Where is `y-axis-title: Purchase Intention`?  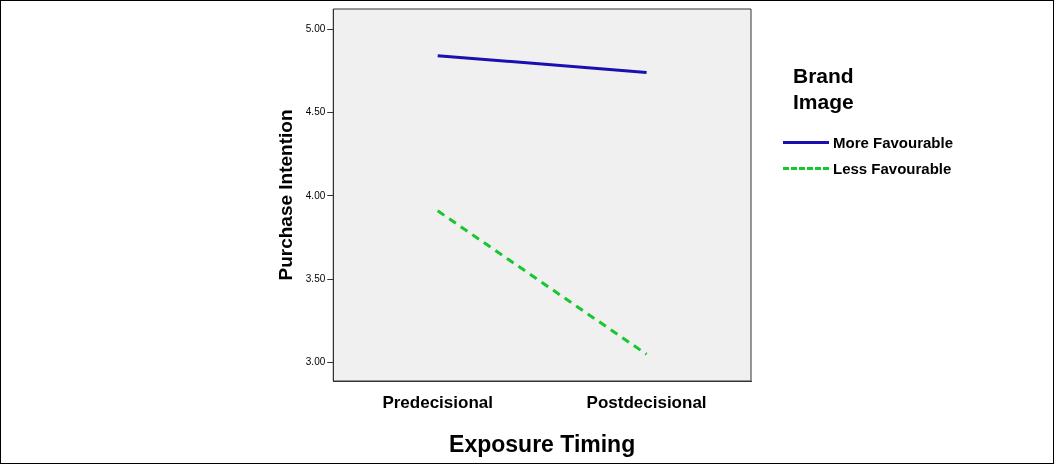 y-axis-title: Purchase Intention is located at coordinates (285, 195).